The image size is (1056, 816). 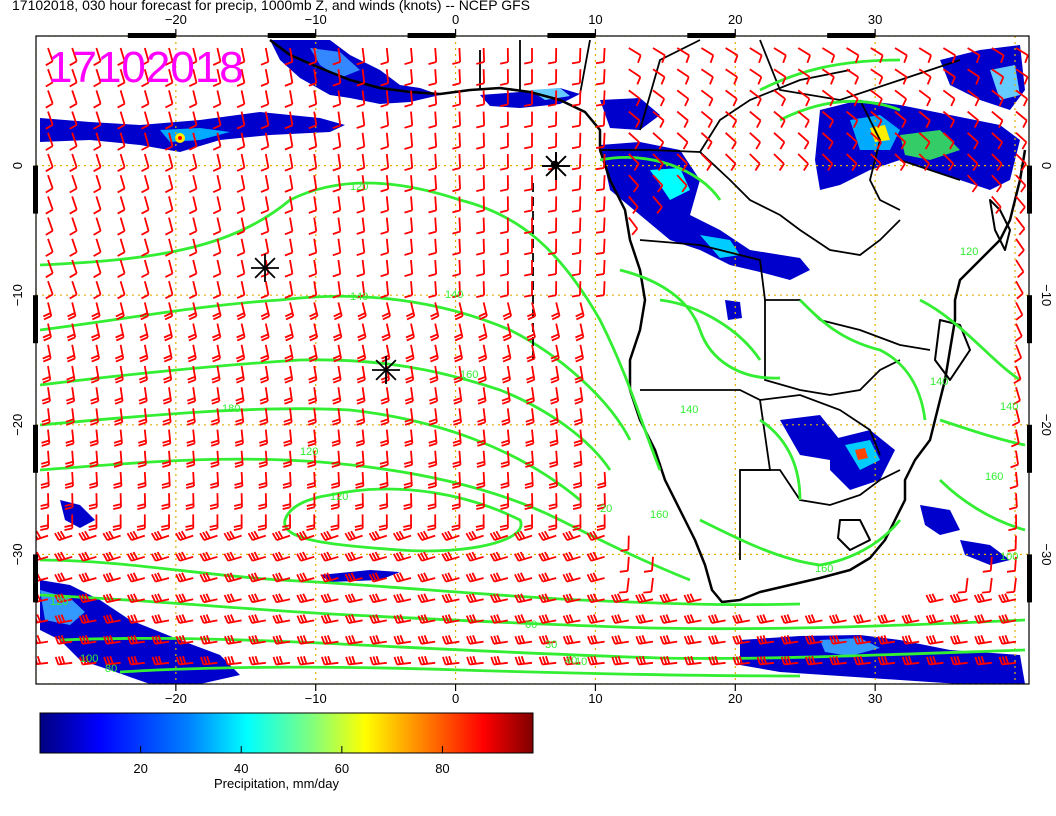 What do you see at coordinates (1009, 557) in the screenshot?
I see `contour-label: 100` at bounding box center [1009, 557].